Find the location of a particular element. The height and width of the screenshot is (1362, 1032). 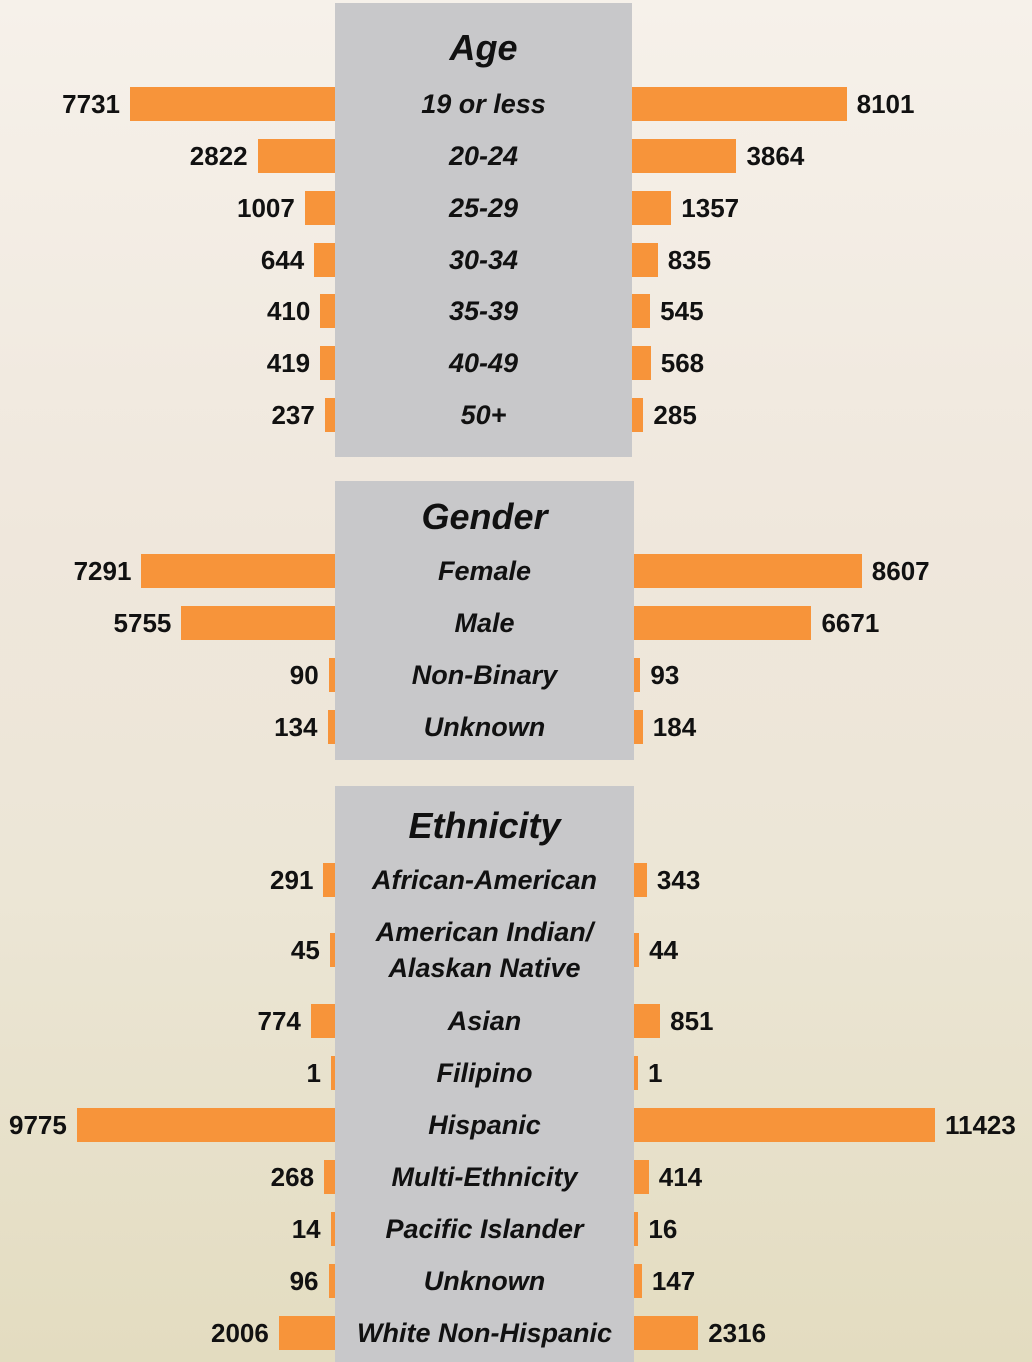

category-label: Asian is located at coordinates (484, 1021).